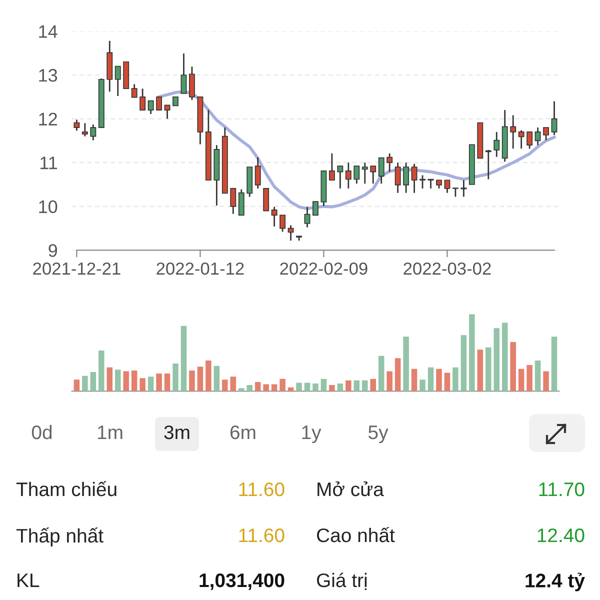 This screenshot has width=600, height=600. I want to click on category-label: 3m, so click(177, 432).